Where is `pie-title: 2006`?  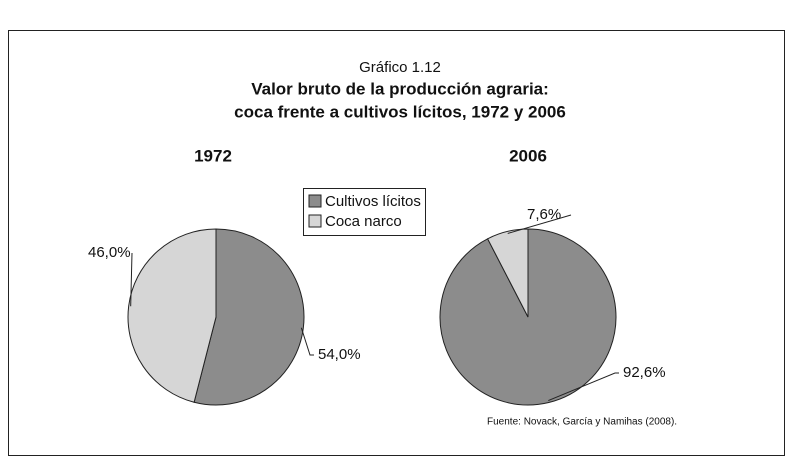 pie-title: 2006 is located at coordinates (528, 155).